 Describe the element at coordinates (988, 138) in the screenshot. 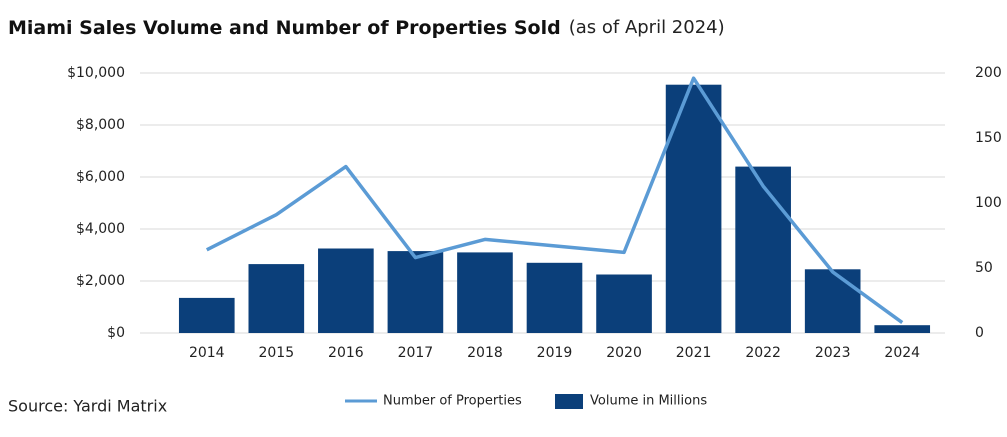

I see `y2-tick-label: 150` at that location.